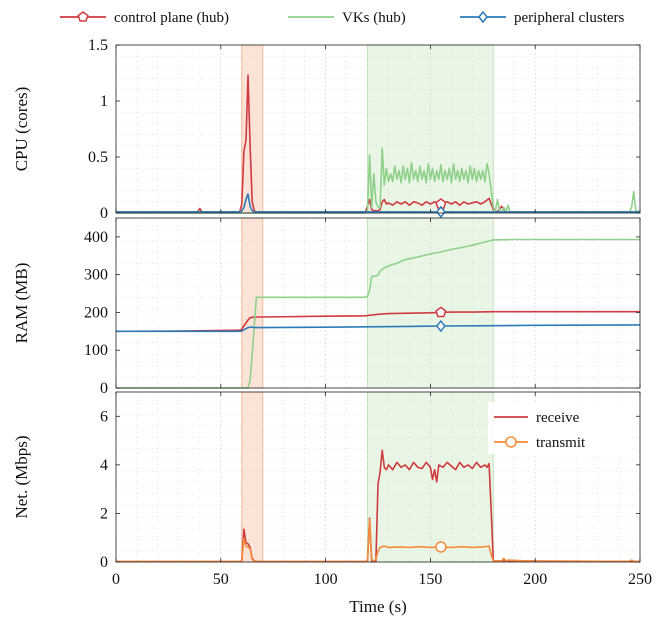  Describe the element at coordinates (104, 465) in the screenshot. I see `y-tick-label: 4` at that location.